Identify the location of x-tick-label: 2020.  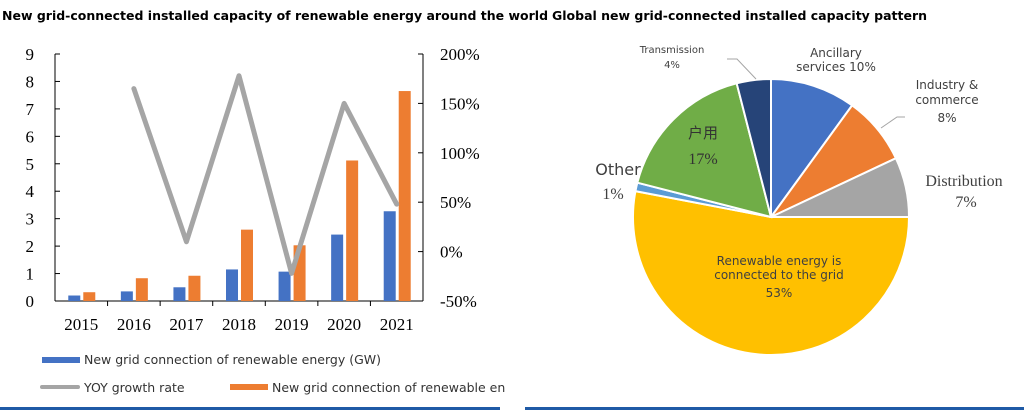
(344, 324).